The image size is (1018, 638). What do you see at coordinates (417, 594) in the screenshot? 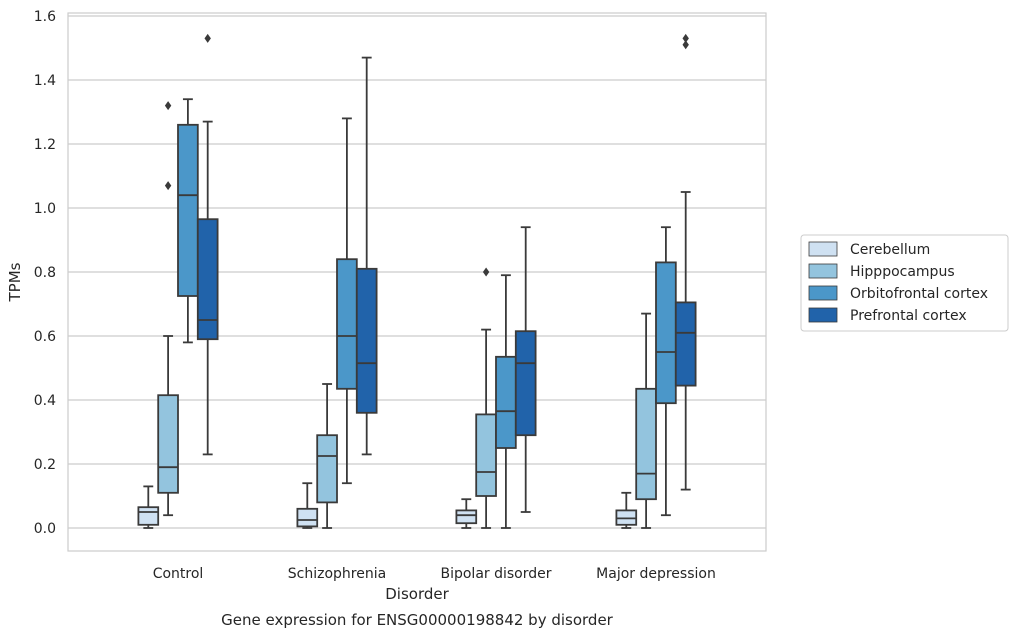
I see `x-axis-label: Disorder` at bounding box center [417, 594].